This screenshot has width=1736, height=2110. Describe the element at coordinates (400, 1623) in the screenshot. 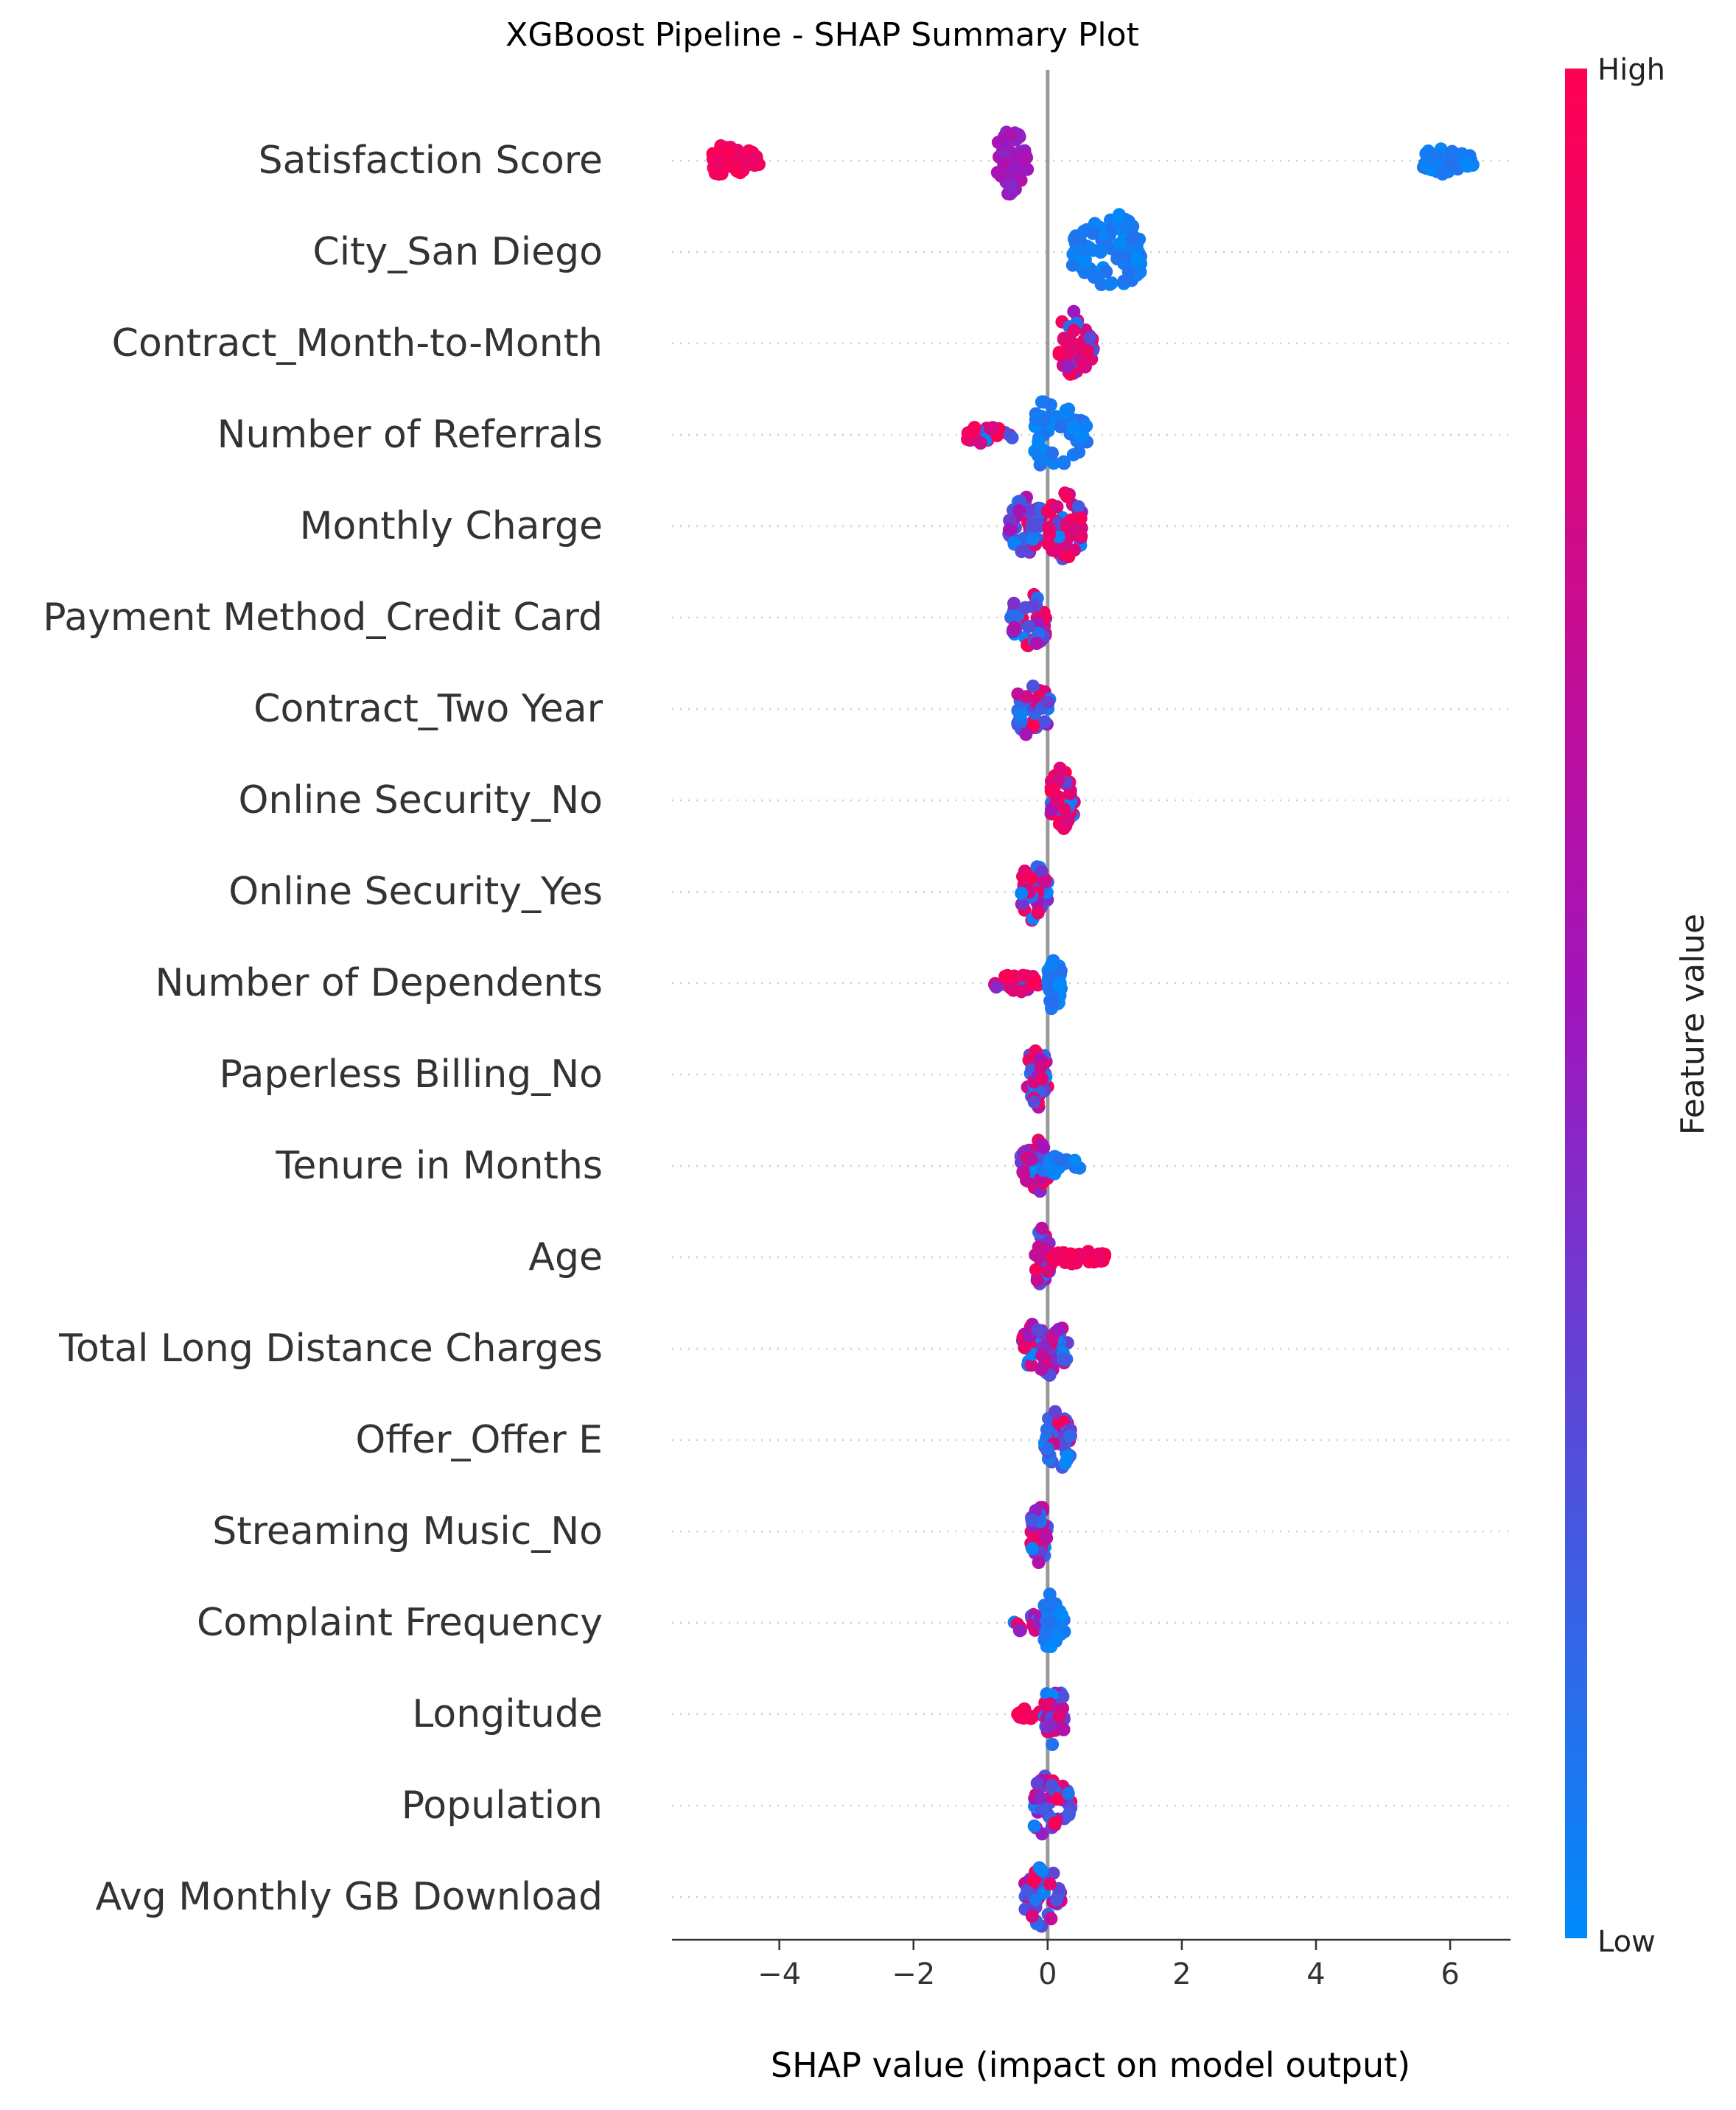

I see `feature-label: Complaint Frequency` at that location.